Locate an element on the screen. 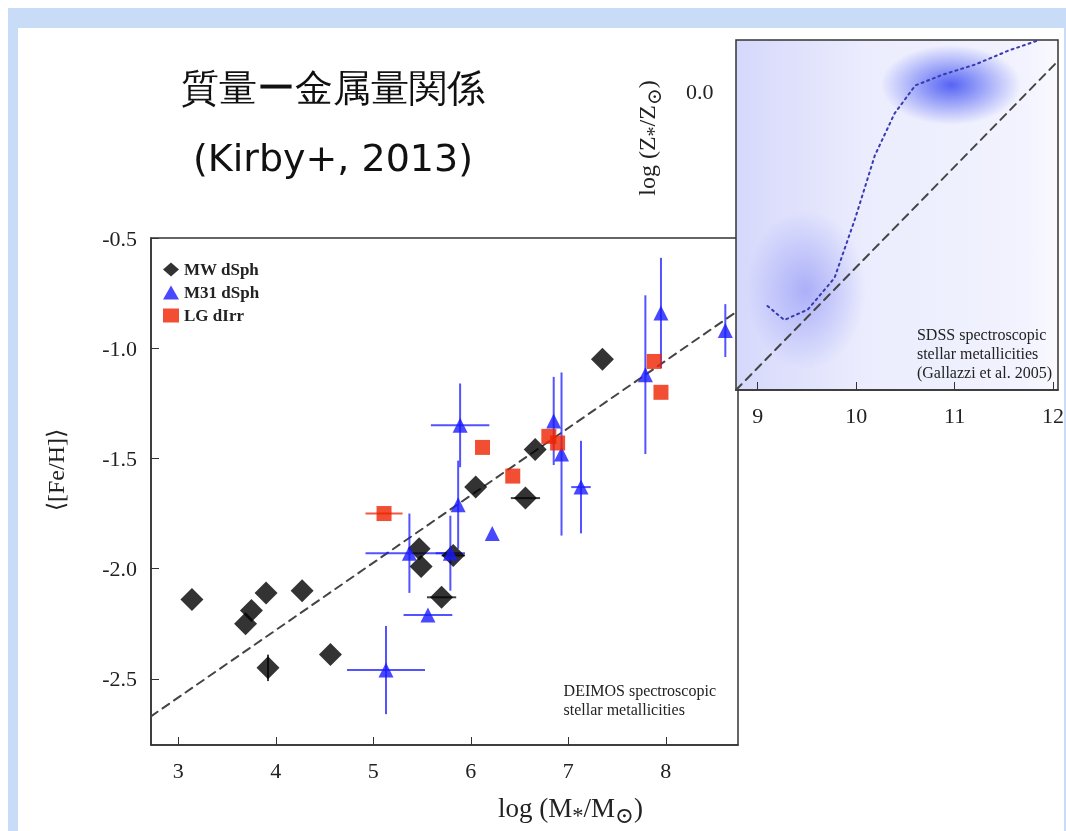  chart-title: 質量ー金属量関係 is located at coordinates (333, 88).